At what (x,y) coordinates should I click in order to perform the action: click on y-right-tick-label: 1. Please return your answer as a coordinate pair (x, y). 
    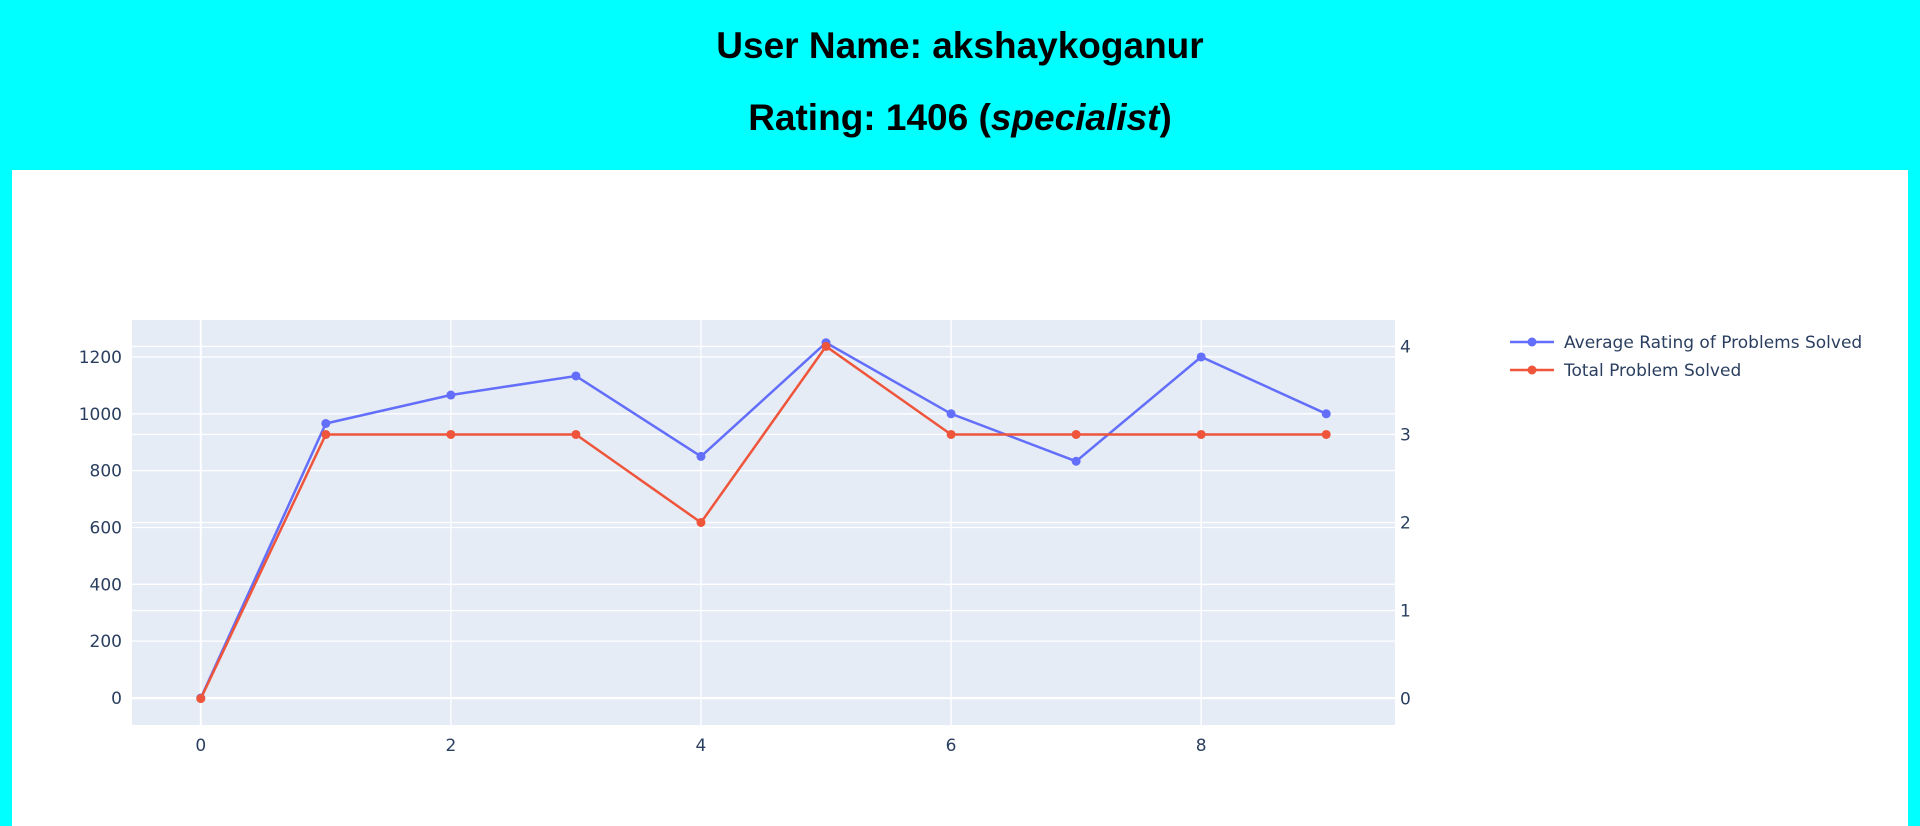
    Looking at the image, I should click on (1405, 612).